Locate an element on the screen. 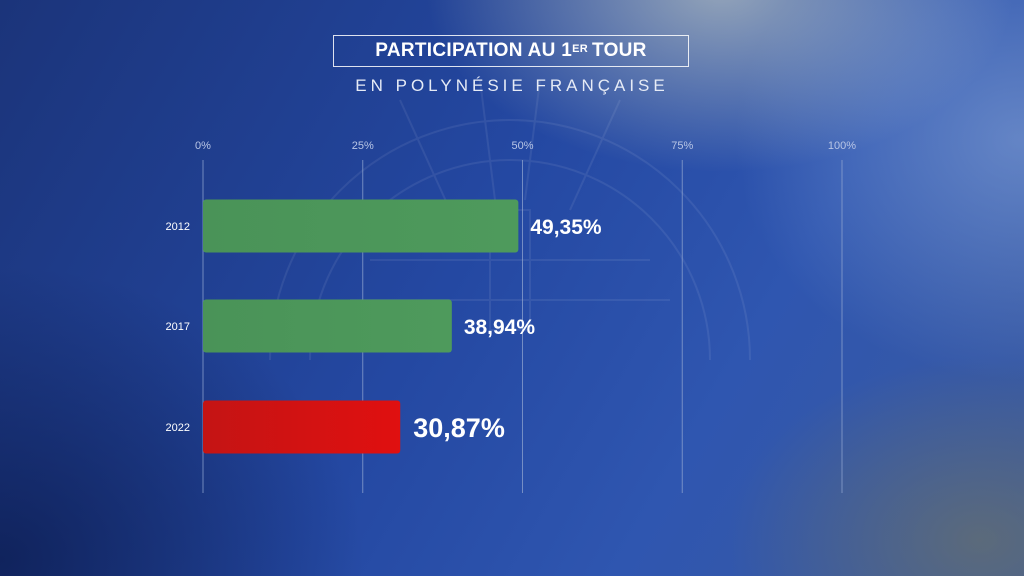 The height and width of the screenshot is (576, 1024). x-tick-label: 75% is located at coordinates (682, 146).